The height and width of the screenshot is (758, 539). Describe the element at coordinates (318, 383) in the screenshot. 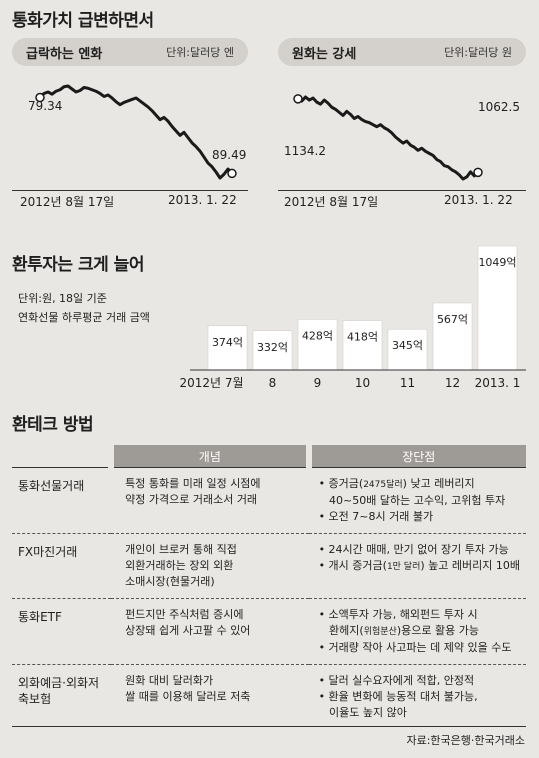

I see `bar-category-2: 9` at that location.